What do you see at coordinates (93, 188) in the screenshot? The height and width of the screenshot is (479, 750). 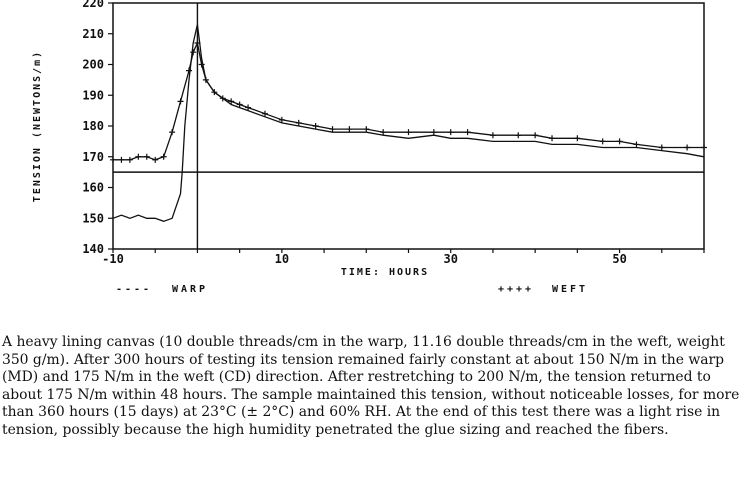 I see `y-tick-label: 160` at bounding box center [93, 188].